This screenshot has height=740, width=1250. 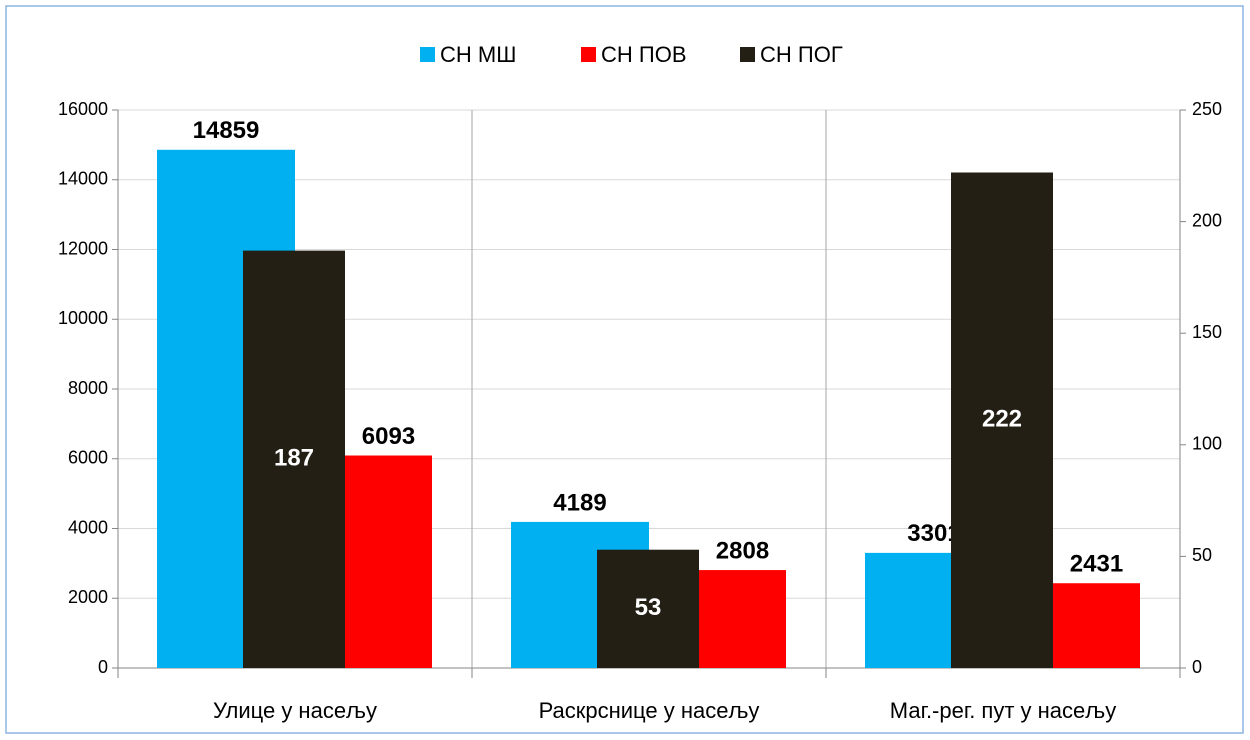 I want to click on value-label: 6093, so click(x=388, y=436).